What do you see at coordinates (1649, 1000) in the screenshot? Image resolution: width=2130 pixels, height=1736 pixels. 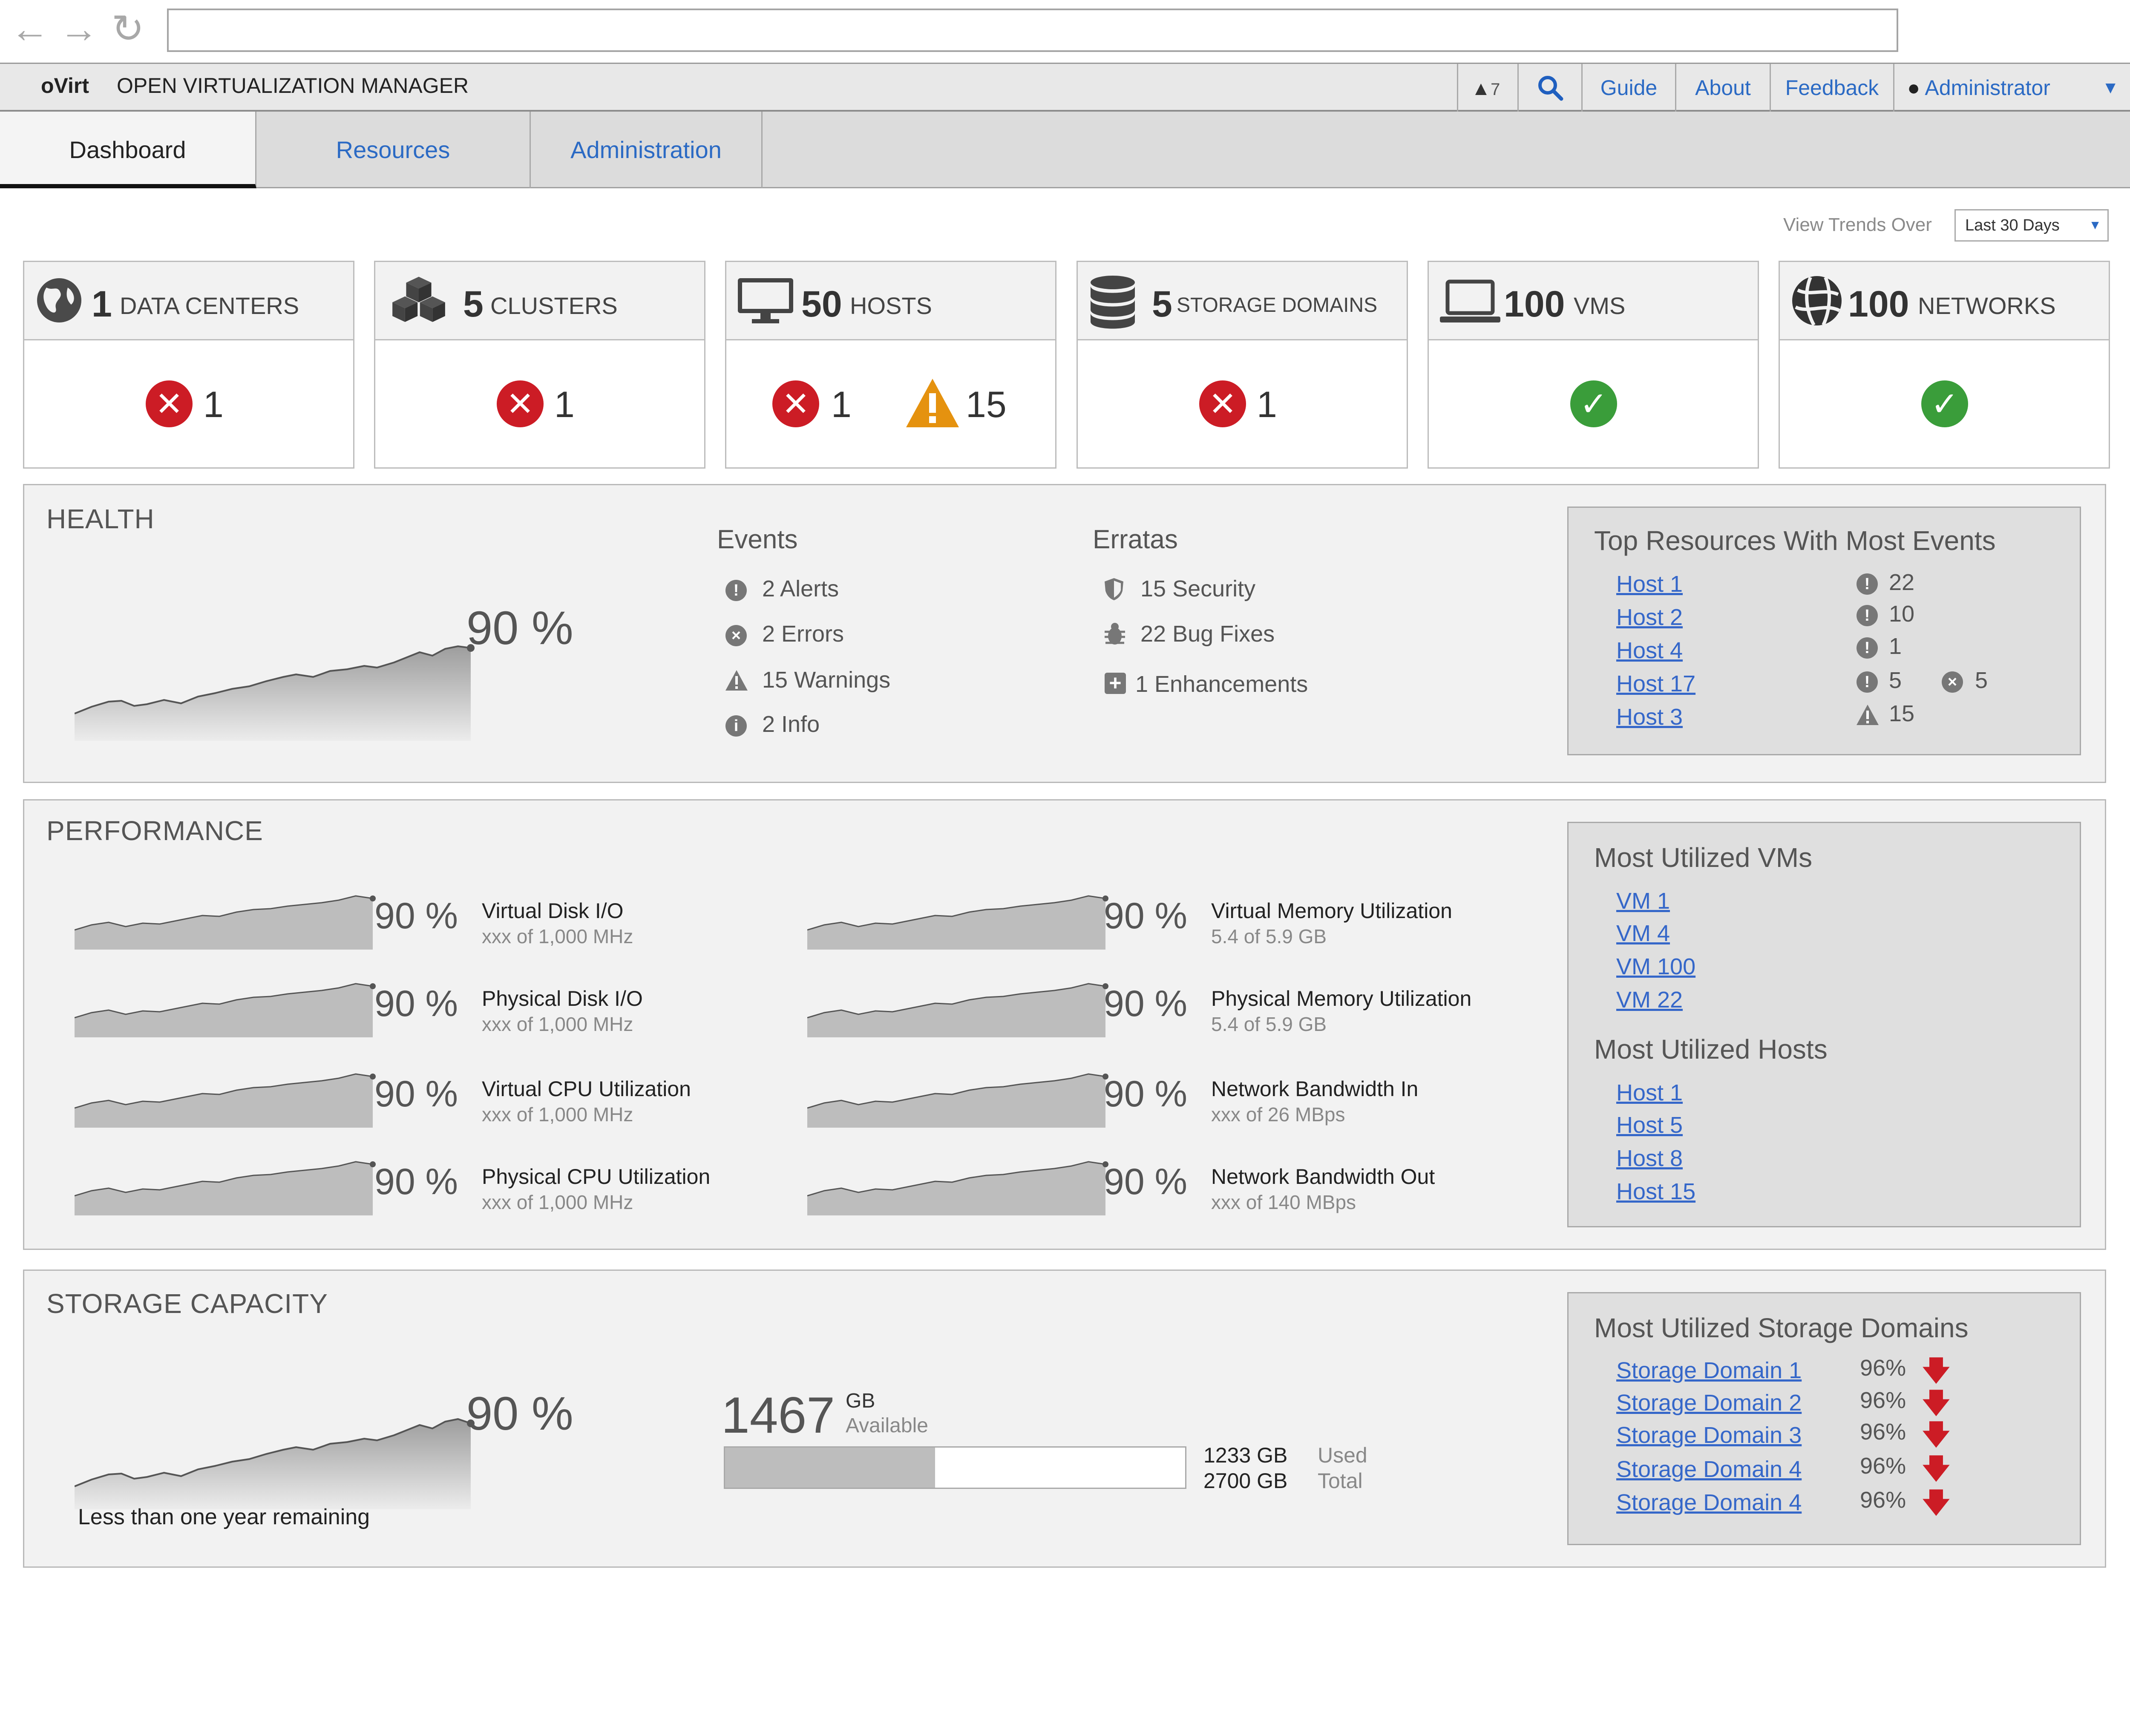 I see `vm-link-vm-22: VM 22` at bounding box center [1649, 1000].